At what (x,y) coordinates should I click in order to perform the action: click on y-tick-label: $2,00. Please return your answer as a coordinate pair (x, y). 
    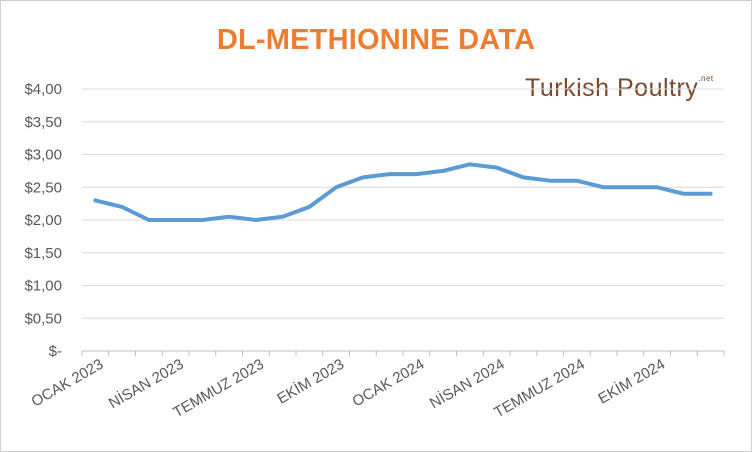
    Looking at the image, I should click on (43, 220).